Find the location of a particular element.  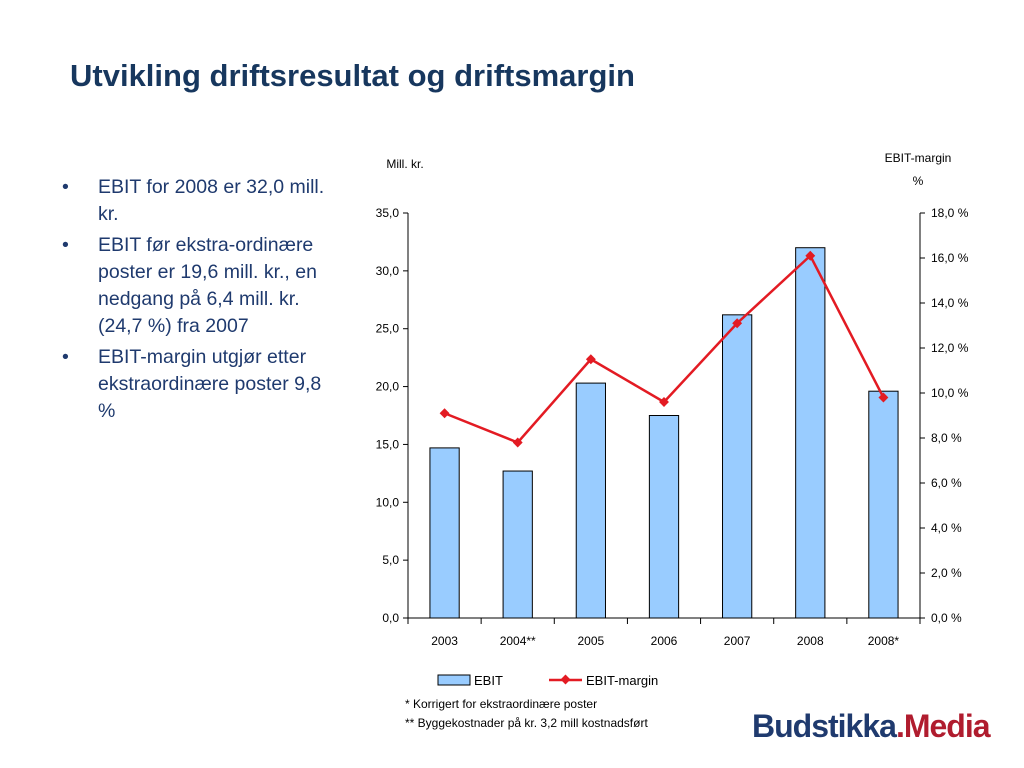

right-axis-unit: % is located at coordinates (918, 181).